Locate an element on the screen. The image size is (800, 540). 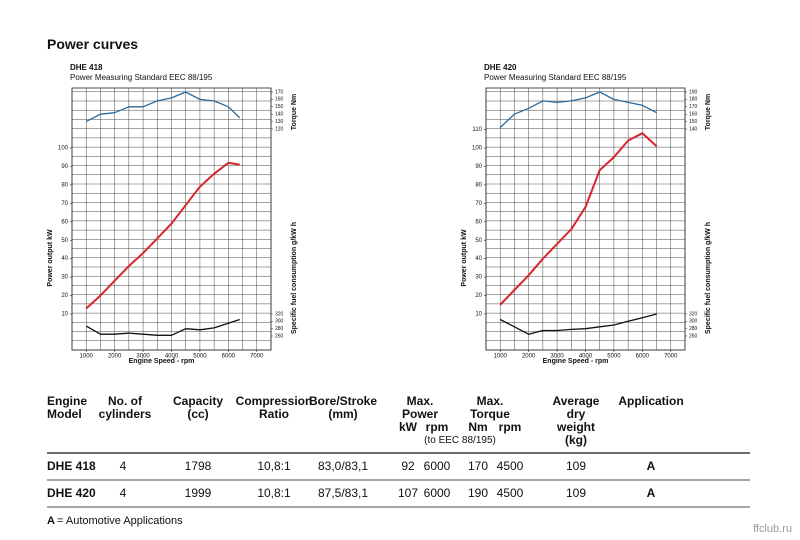
column-header: Ratio is located at coordinates (274, 414).